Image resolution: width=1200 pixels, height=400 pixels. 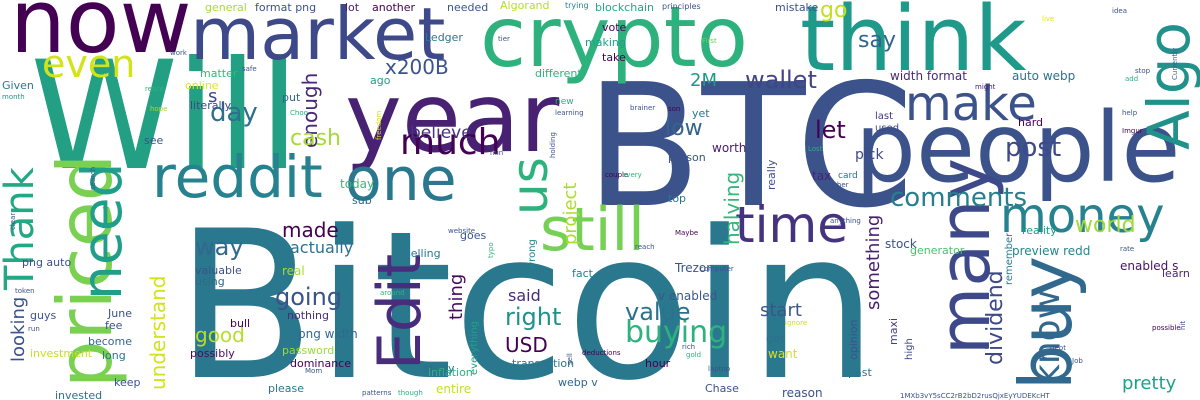 What do you see at coordinates (114, 325) in the screenshot?
I see `word: fee` at bounding box center [114, 325].